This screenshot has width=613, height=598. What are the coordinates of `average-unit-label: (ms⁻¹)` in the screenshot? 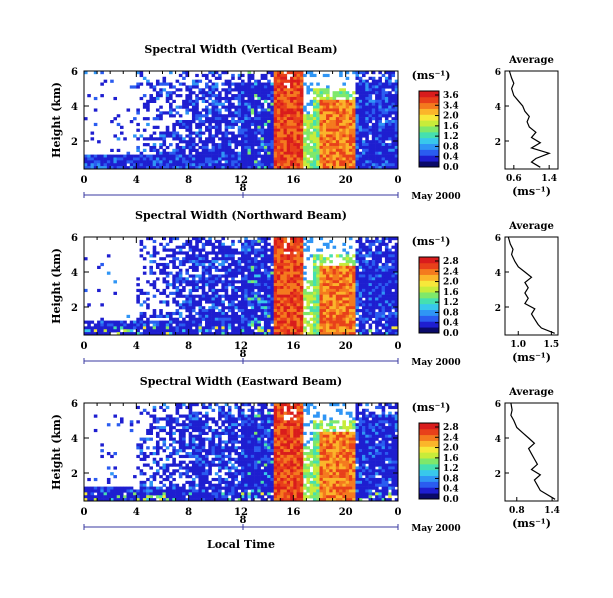 It's located at (531, 191).